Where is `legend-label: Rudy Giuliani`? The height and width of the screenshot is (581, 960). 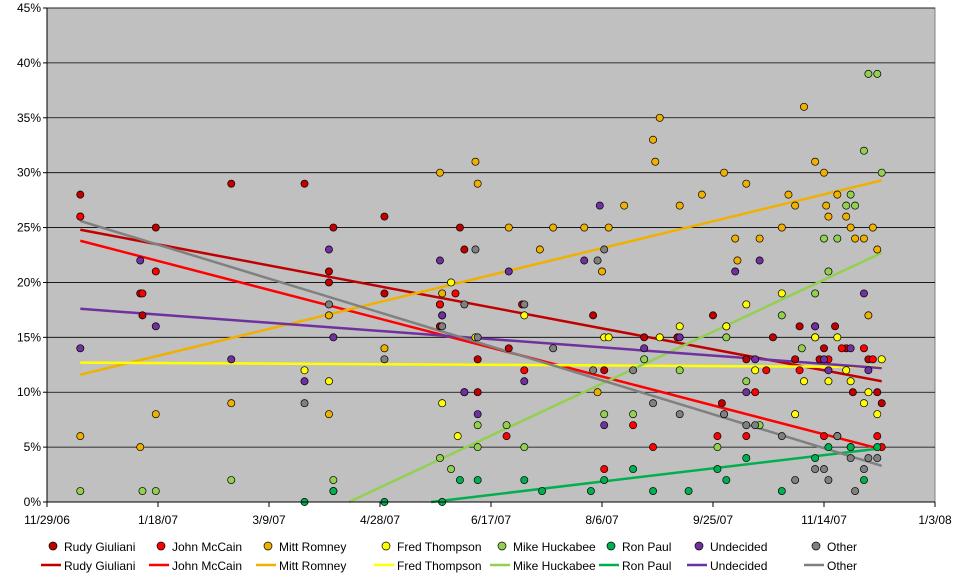 legend-label: Rudy Giuliani is located at coordinates (99, 547).